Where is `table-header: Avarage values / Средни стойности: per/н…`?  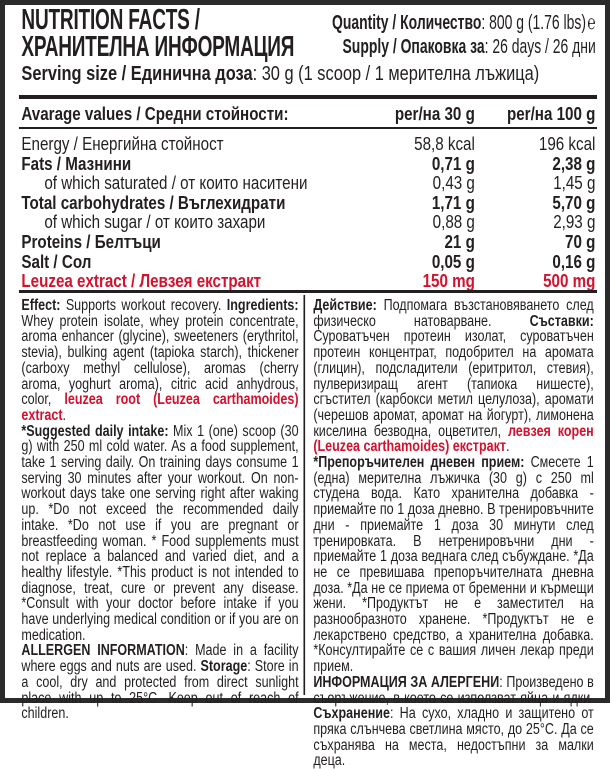
table-header: Avarage values / Средни стойности: per/н… is located at coordinates (308, 113).